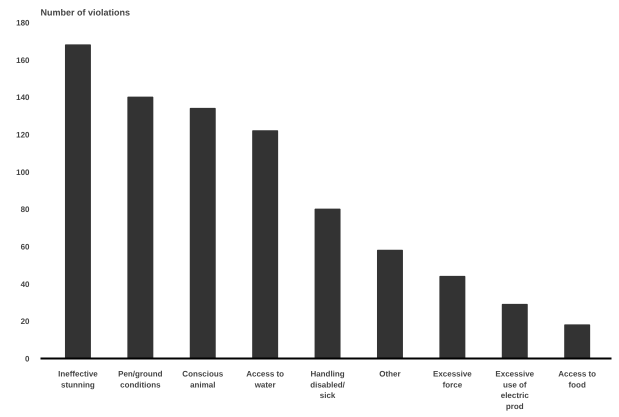 This screenshot has height=417, width=619. What do you see at coordinates (328, 385) in the screenshot?
I see `x-tick-label: Handling disabled/ sick` at bounding box center [328, 385].